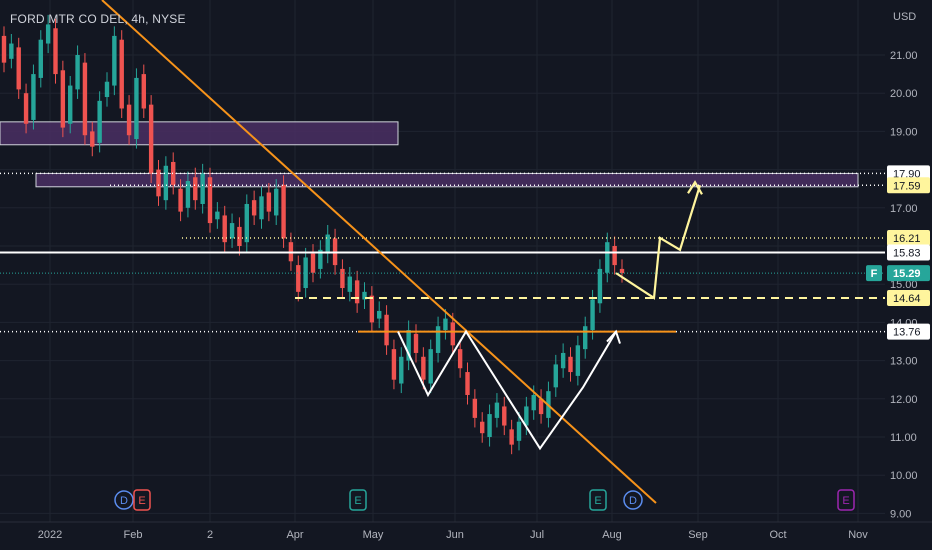  Describe the element at coordinates (133, 535) in the screenshot. I see `time-tick-label: Feb` at that location.